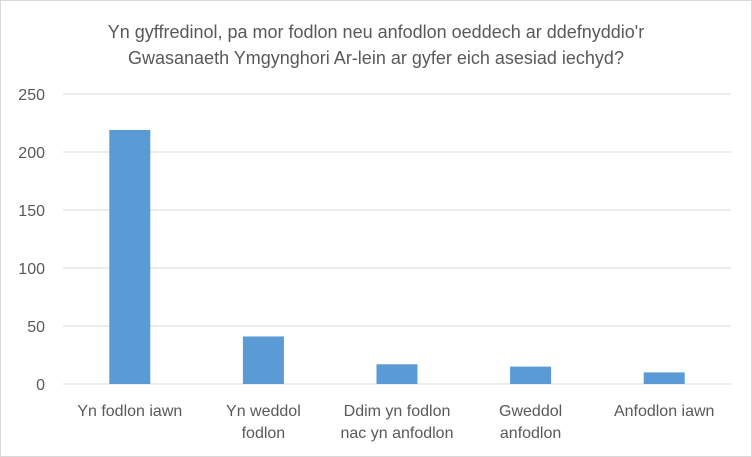 This screenshot has width=752, height=457. I want to click on y-tick-label-0: 0, so click(40, 385).